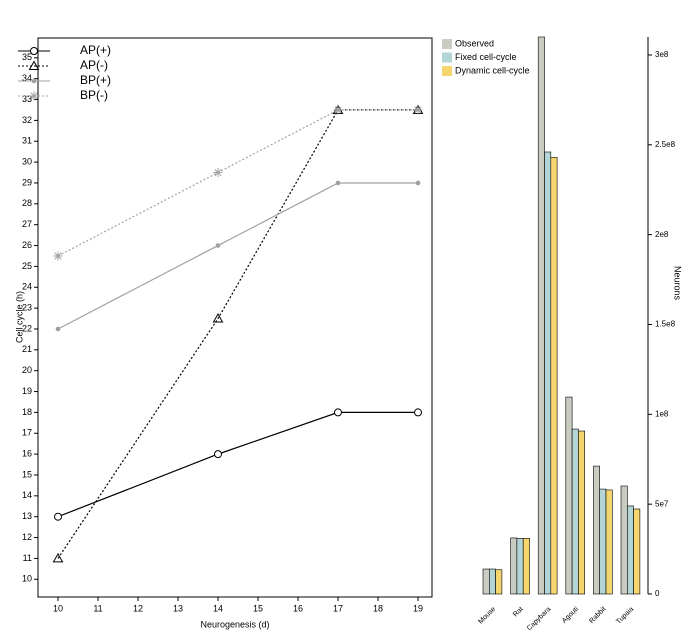  Describe the element at coordinates (518, 612) in the screenshot. I see `x-tick-label: Rat` at that location.